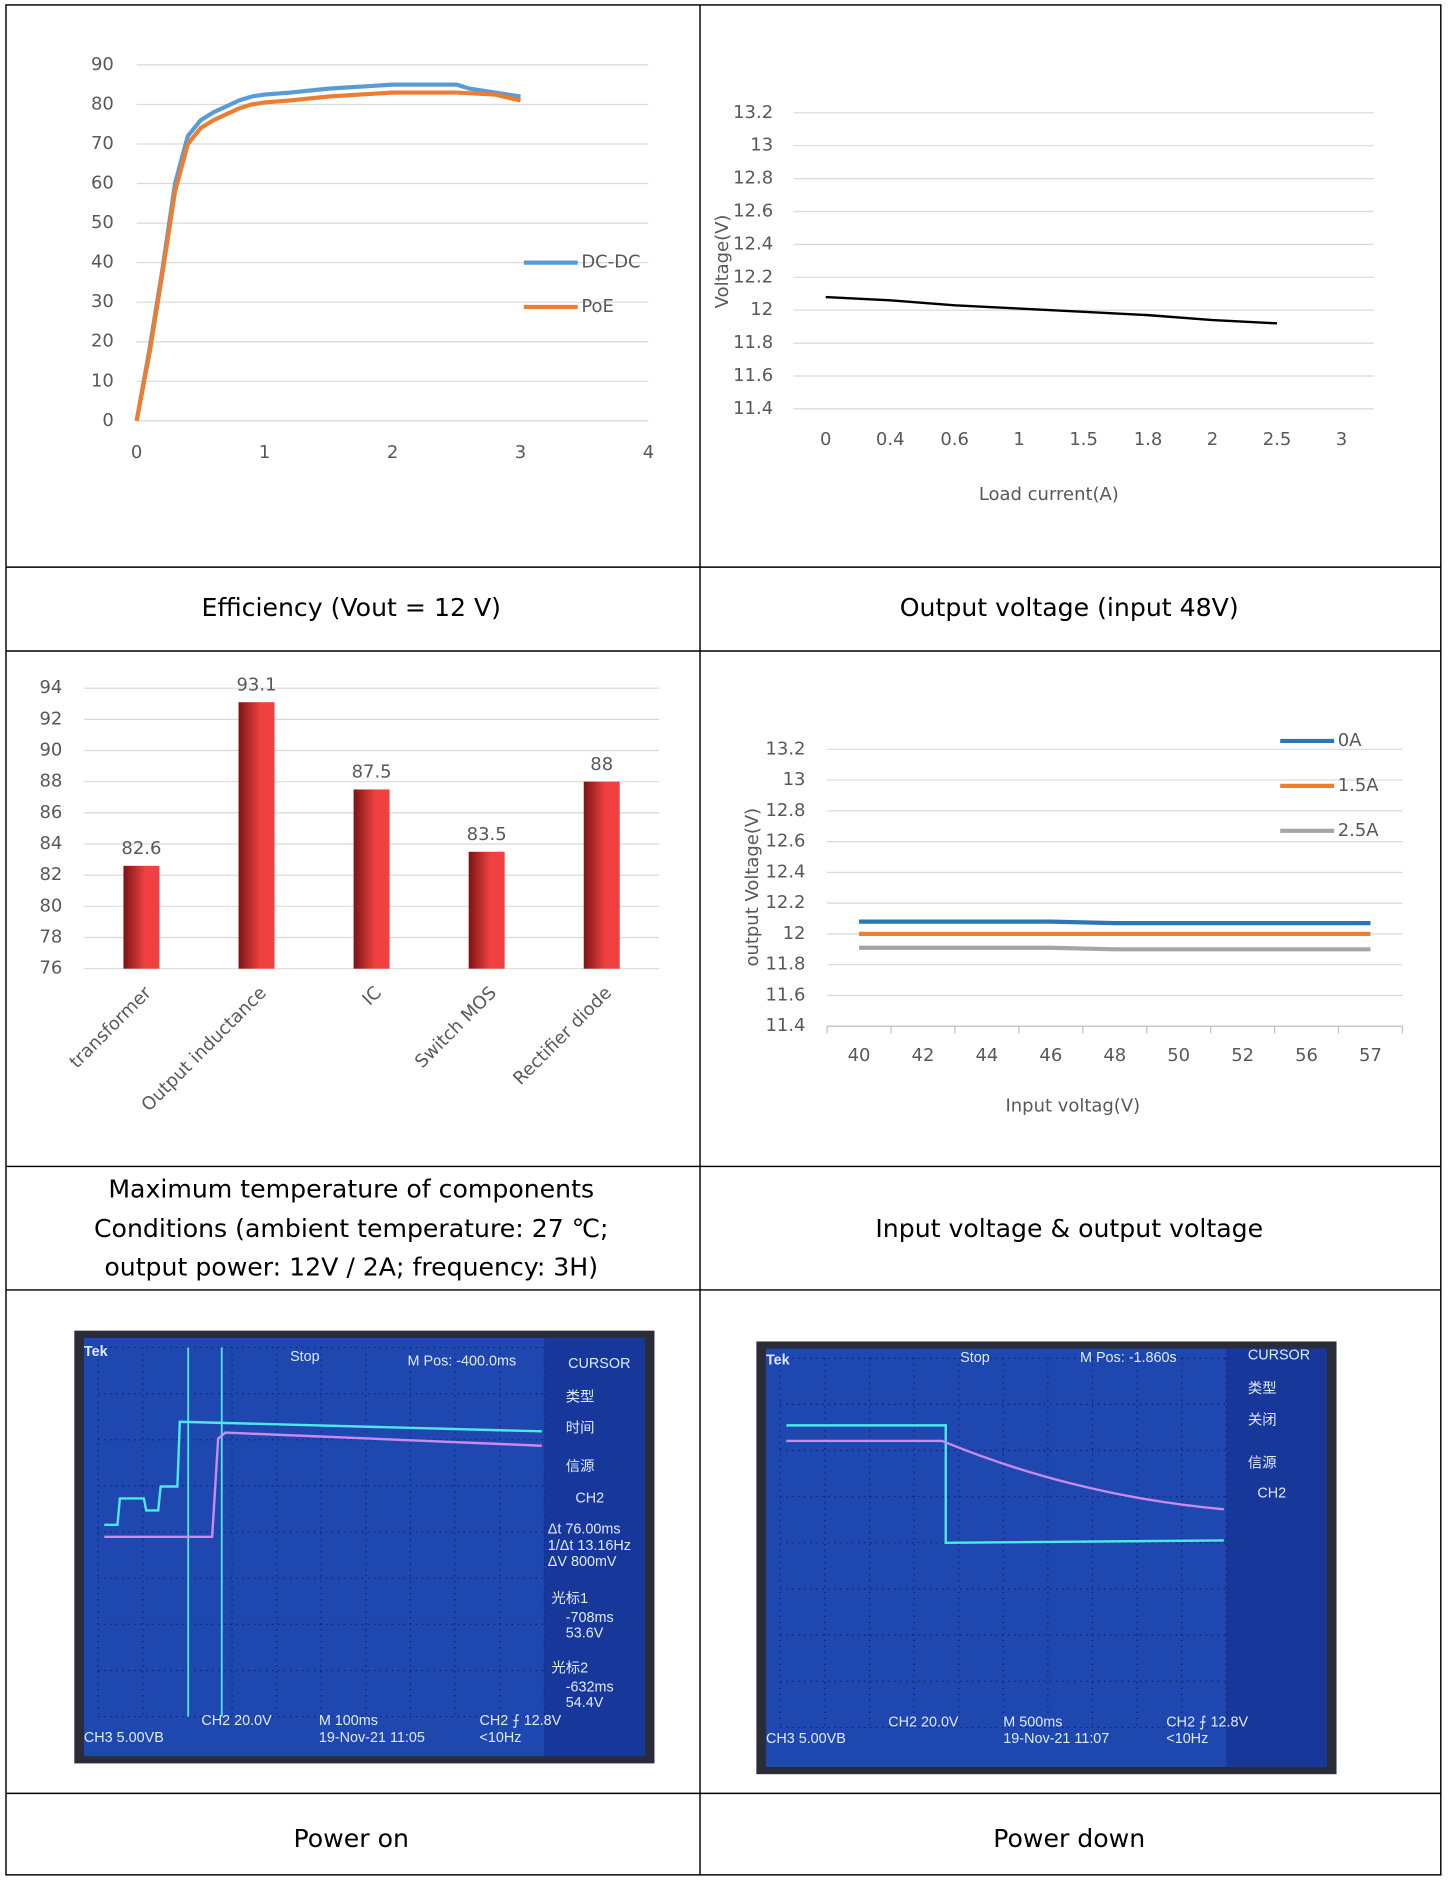 The width and height of the screenshot is (1448, 1881). Describe the element at coordinates (794, 779) in the screenshot. I see `y-tick-label: 13` at that location.